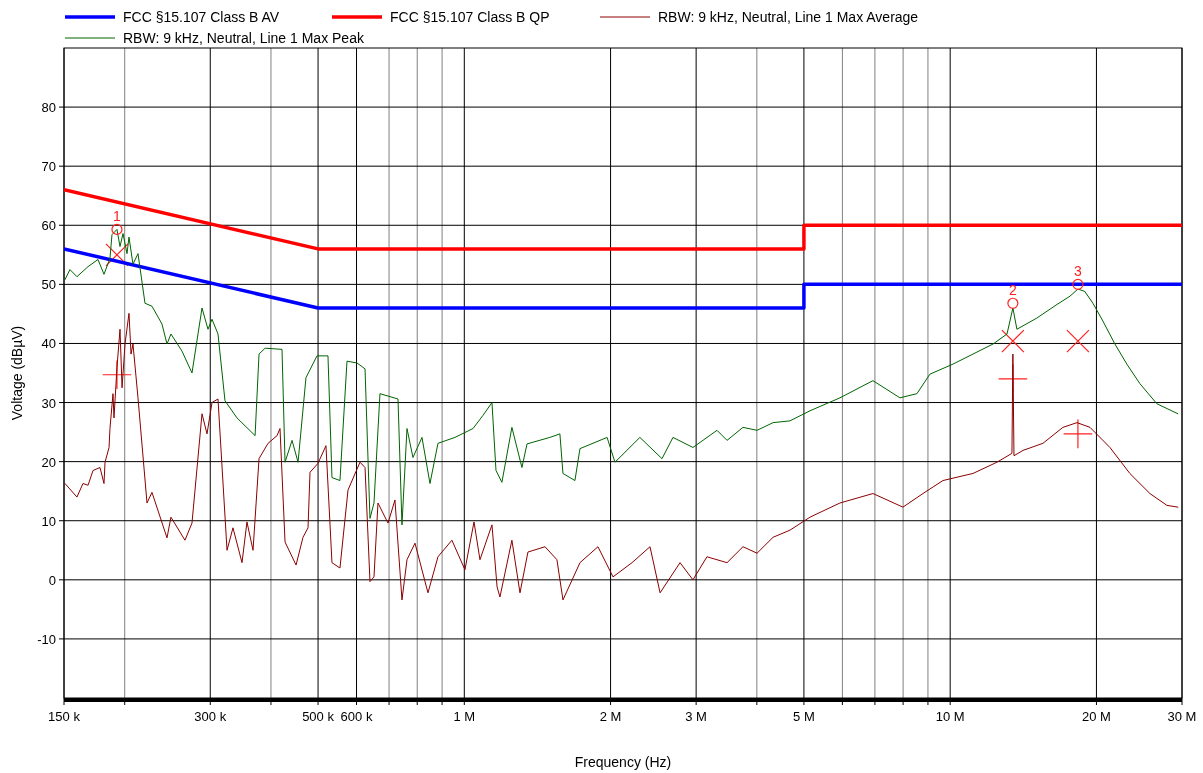  What do you see at coordinates (117, 216) in the screenshot?
I see `annotation: 1` at bounding box center [117, 216].